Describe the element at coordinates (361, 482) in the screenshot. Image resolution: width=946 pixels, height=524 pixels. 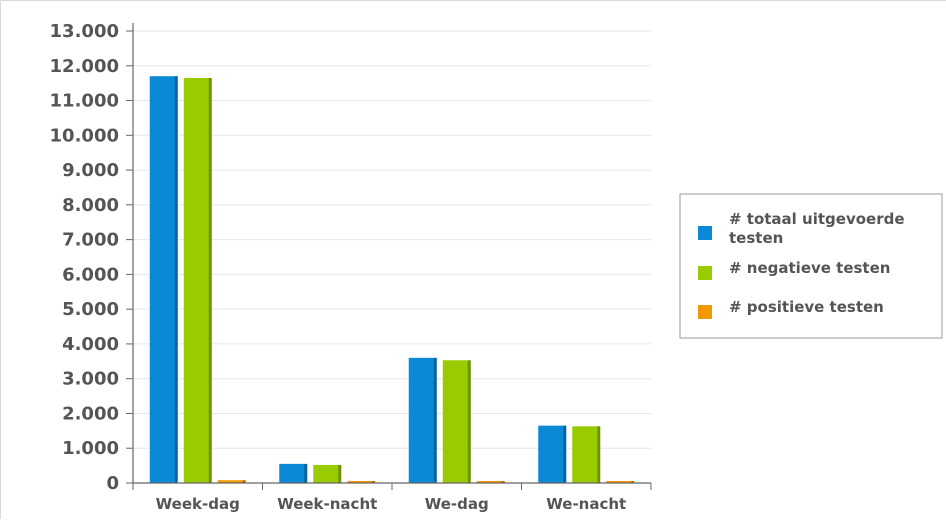
I see `bar-3-week-nacht` at that location.